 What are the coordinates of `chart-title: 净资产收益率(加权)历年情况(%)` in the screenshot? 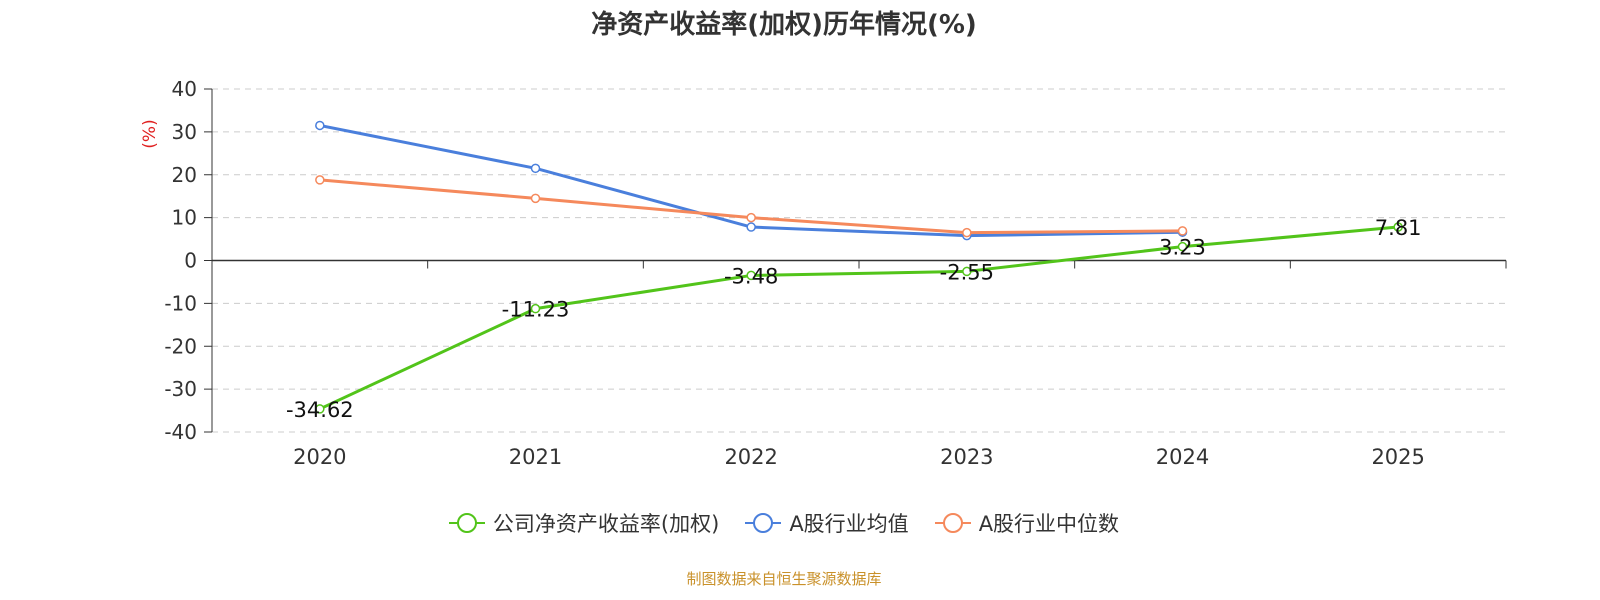 It's located at (784, 25).